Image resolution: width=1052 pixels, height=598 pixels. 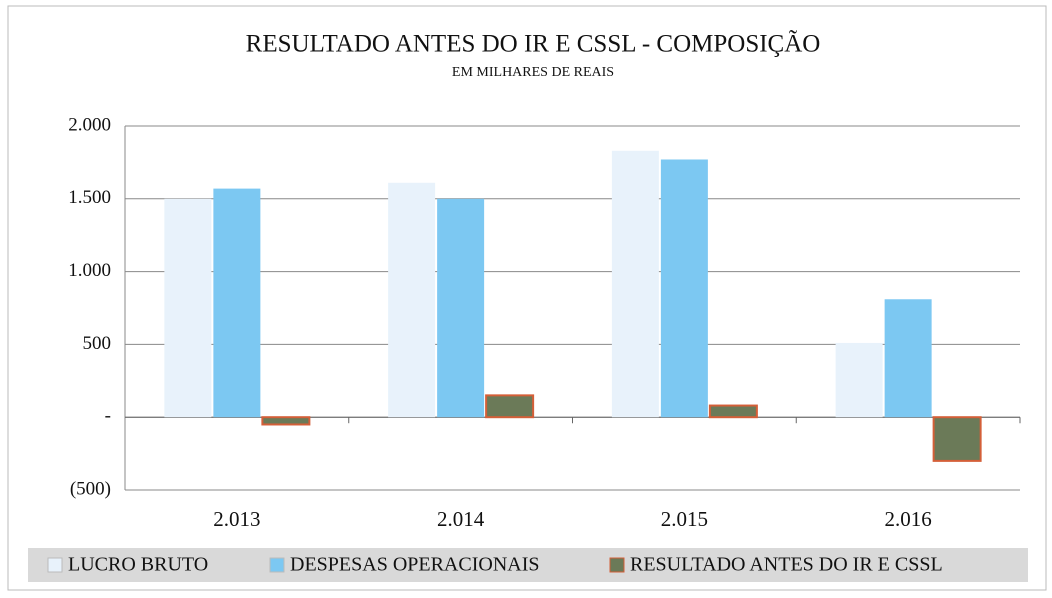 What do you see at coordinates (684, 519) in the screenshot?
I see `x-tick-label: 2.015` at bounding box center [684, 519].